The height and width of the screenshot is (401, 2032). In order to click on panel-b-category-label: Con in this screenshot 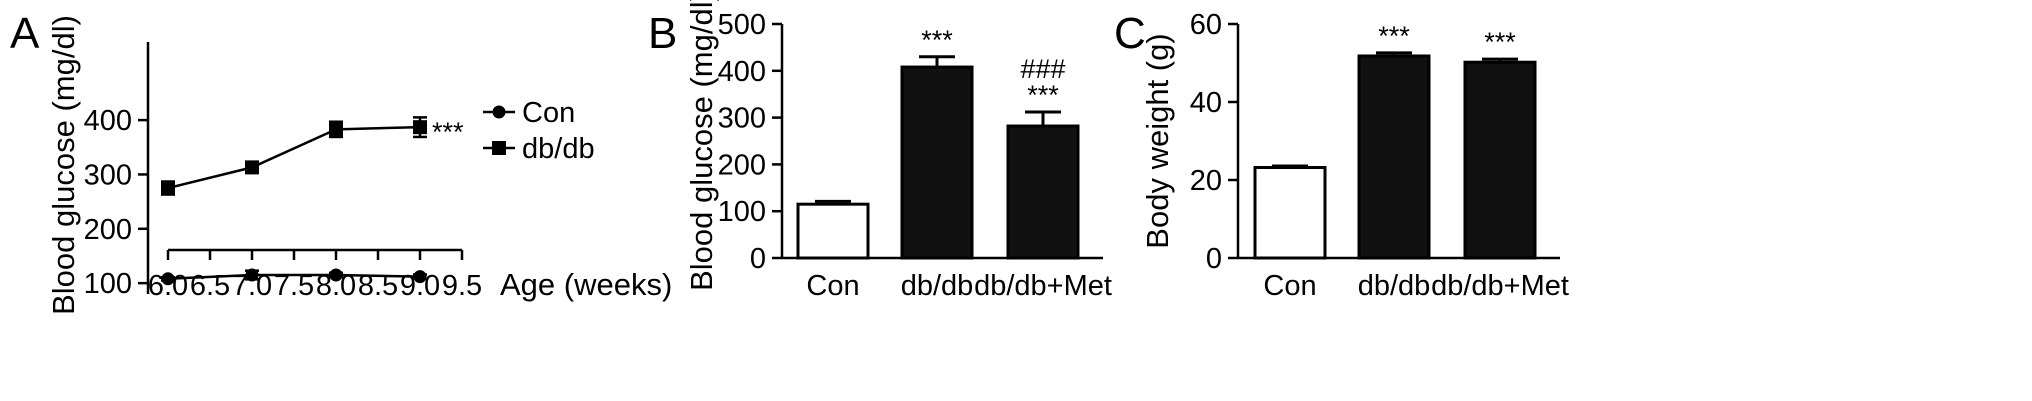, I will do `click(832, 286)`.